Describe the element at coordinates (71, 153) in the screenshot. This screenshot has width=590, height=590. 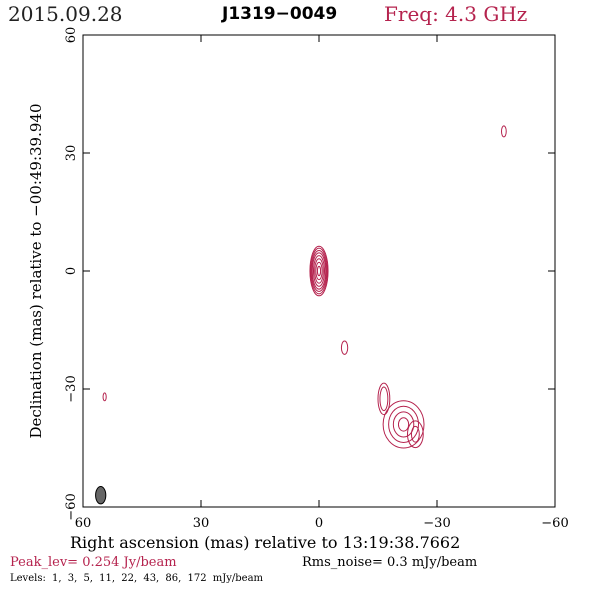
I see `y-tick-label: 30` at that location.